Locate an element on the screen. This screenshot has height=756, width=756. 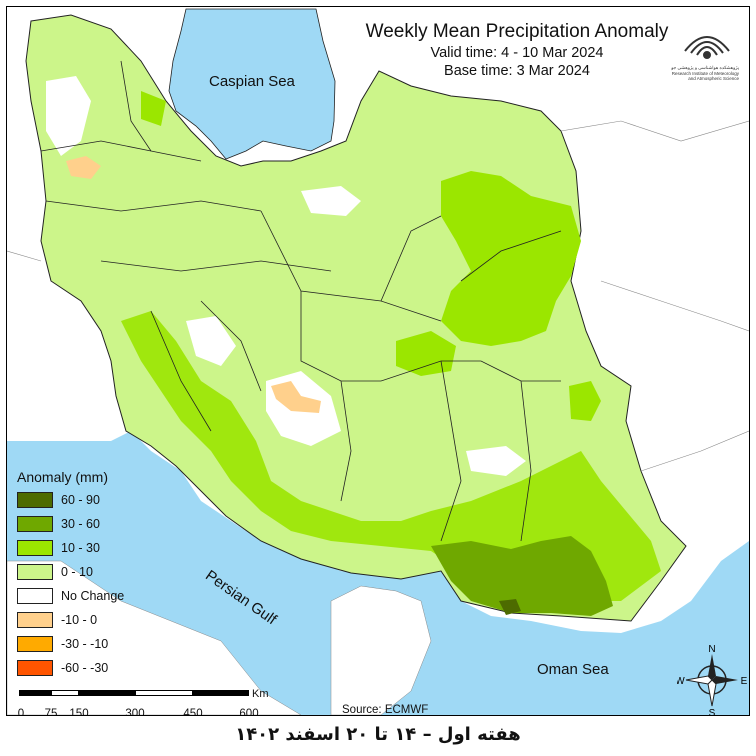
oman-land is located at coordinates (381, 650).